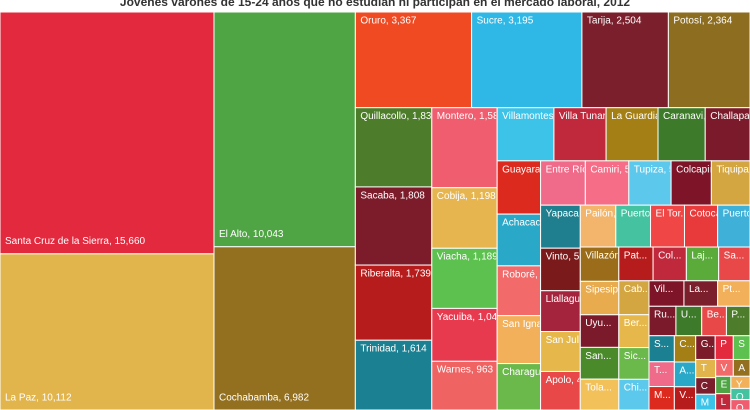  What do you see at coordinates (466, 196) in the screenshot?
I see `cell-label: Cobija, 1,198` at bounding box center [466, 196].